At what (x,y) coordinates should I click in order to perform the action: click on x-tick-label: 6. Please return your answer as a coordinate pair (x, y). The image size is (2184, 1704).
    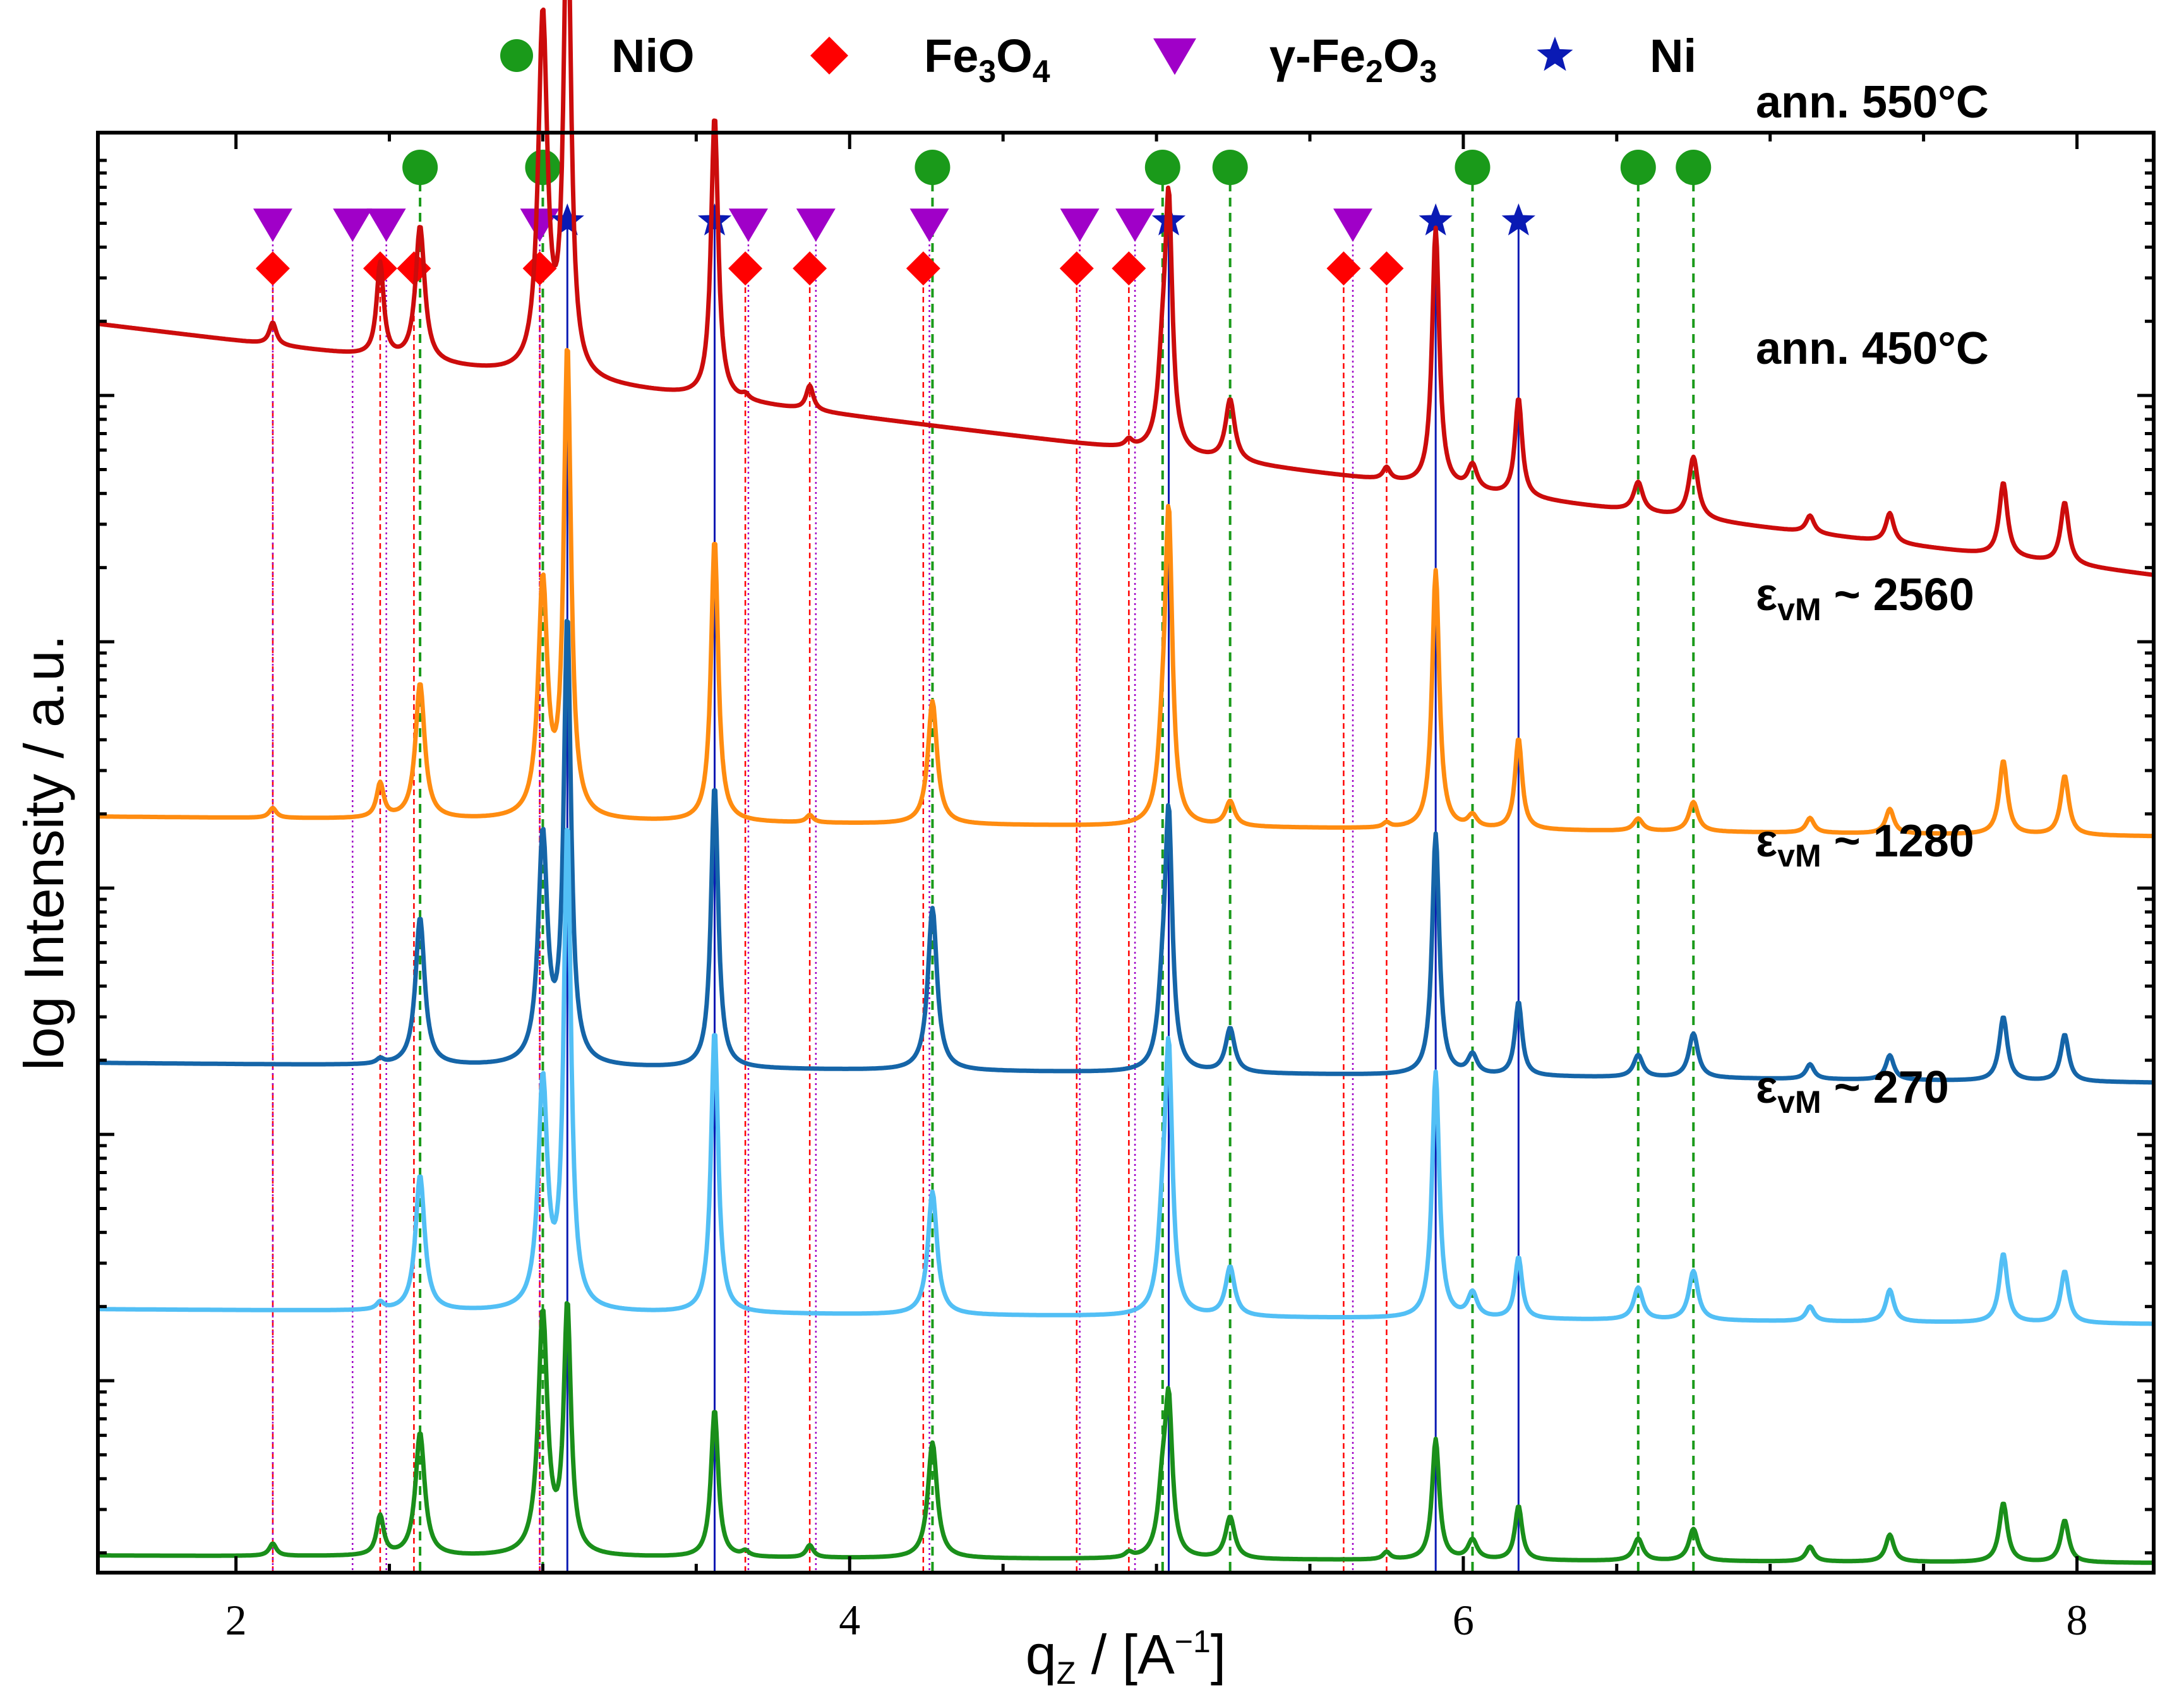
    Looking at the image, I should click on (1463, 1620).